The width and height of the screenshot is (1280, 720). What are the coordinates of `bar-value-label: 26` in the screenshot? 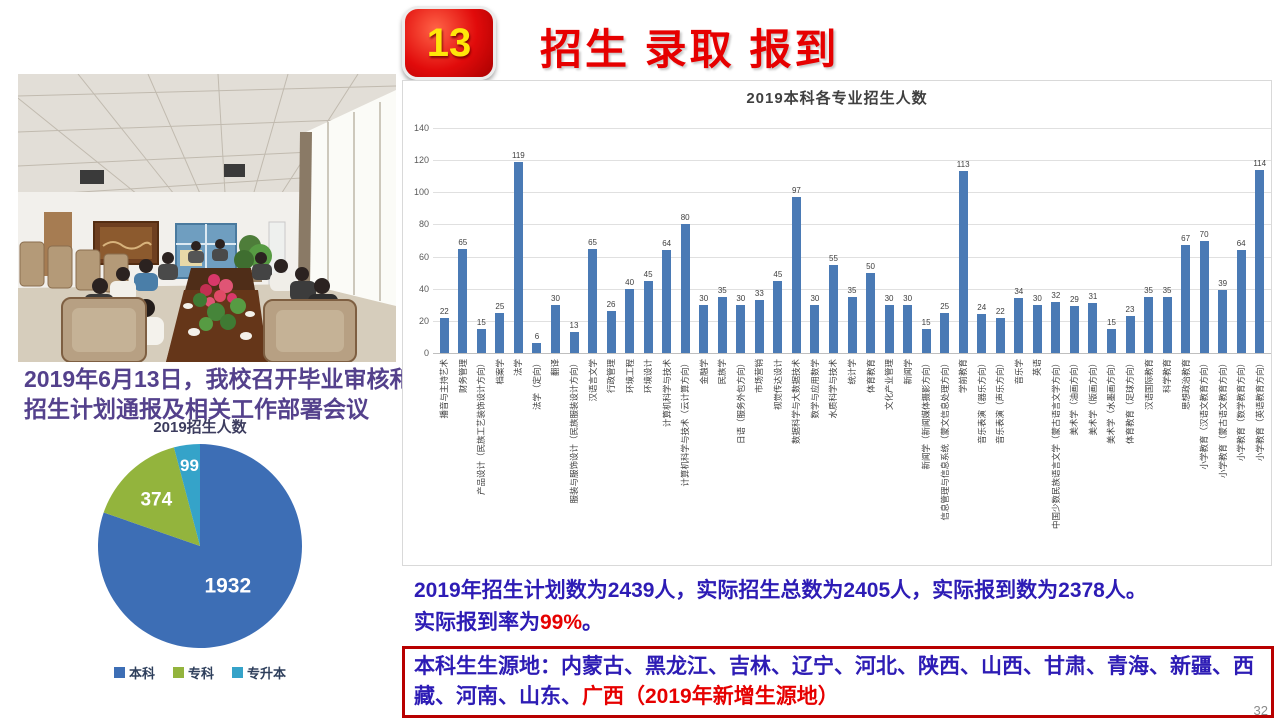 It's located at (611, 305).